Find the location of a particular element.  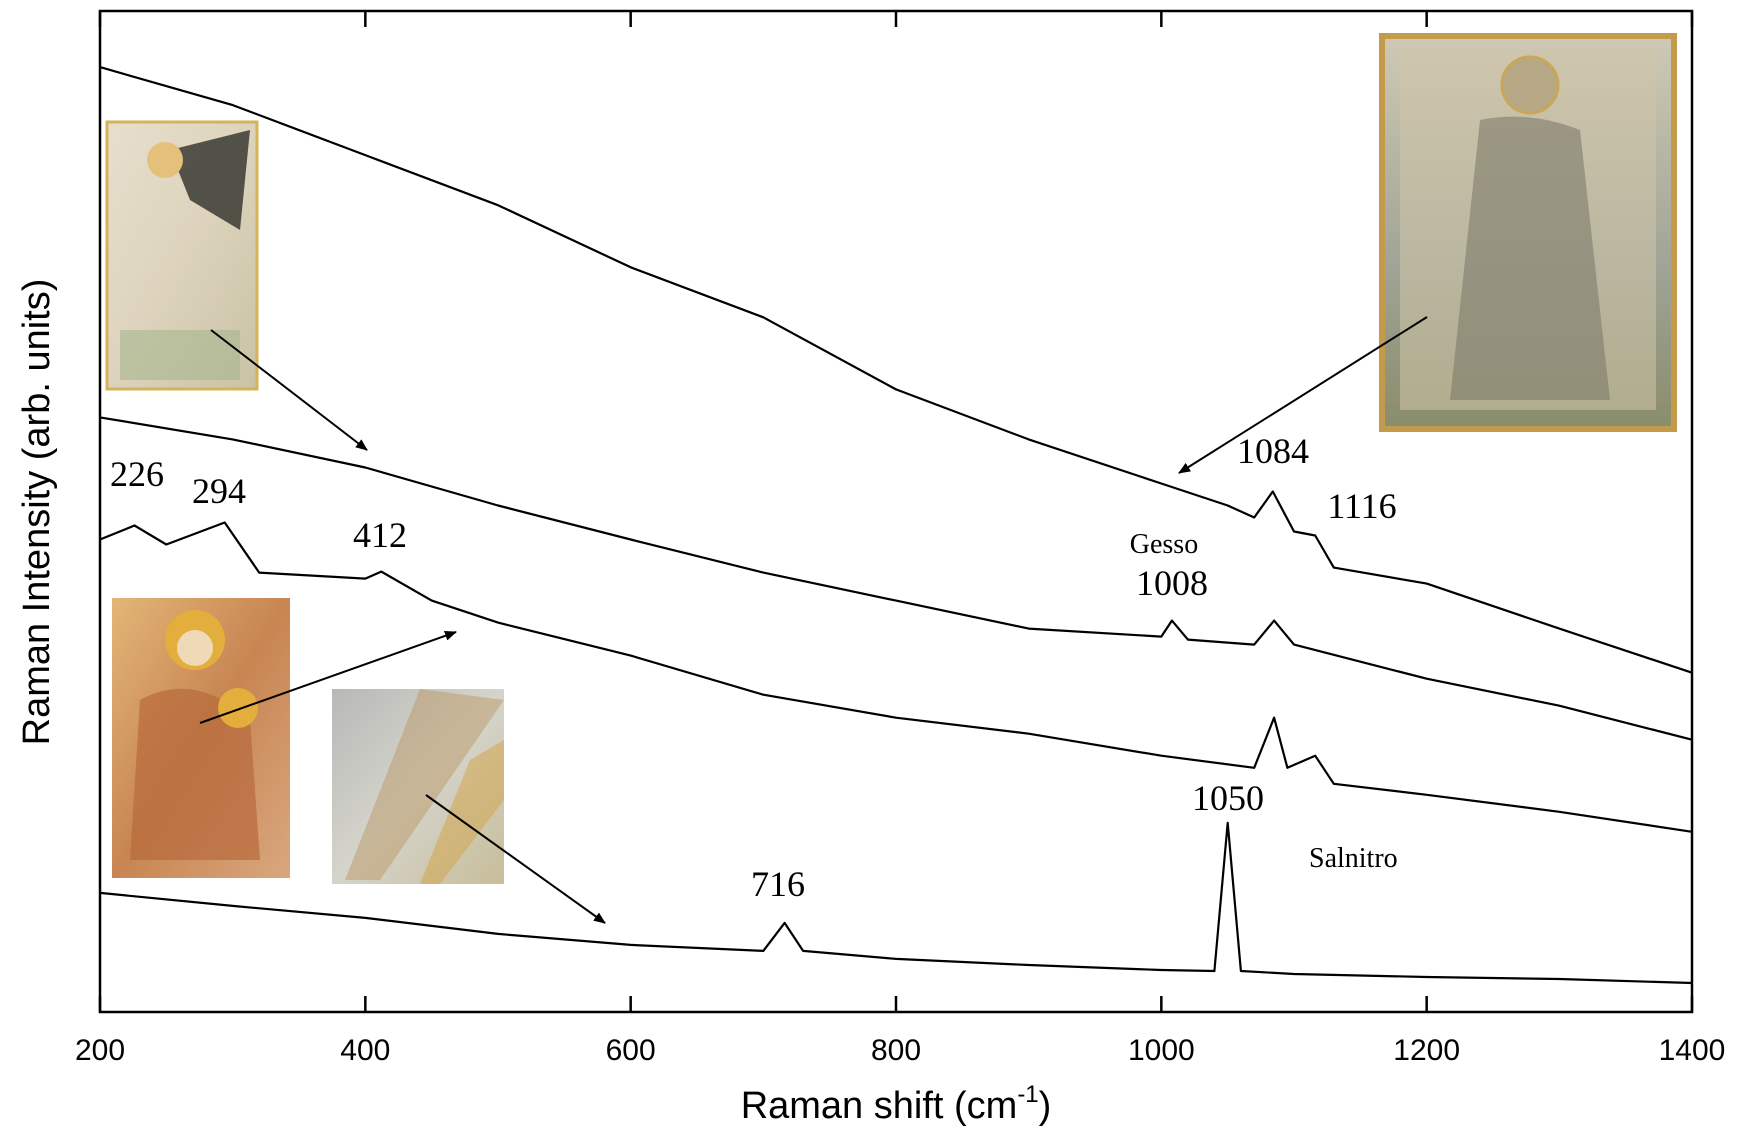

peak-annotation: 1050 is located at coordinates (1228, 798).